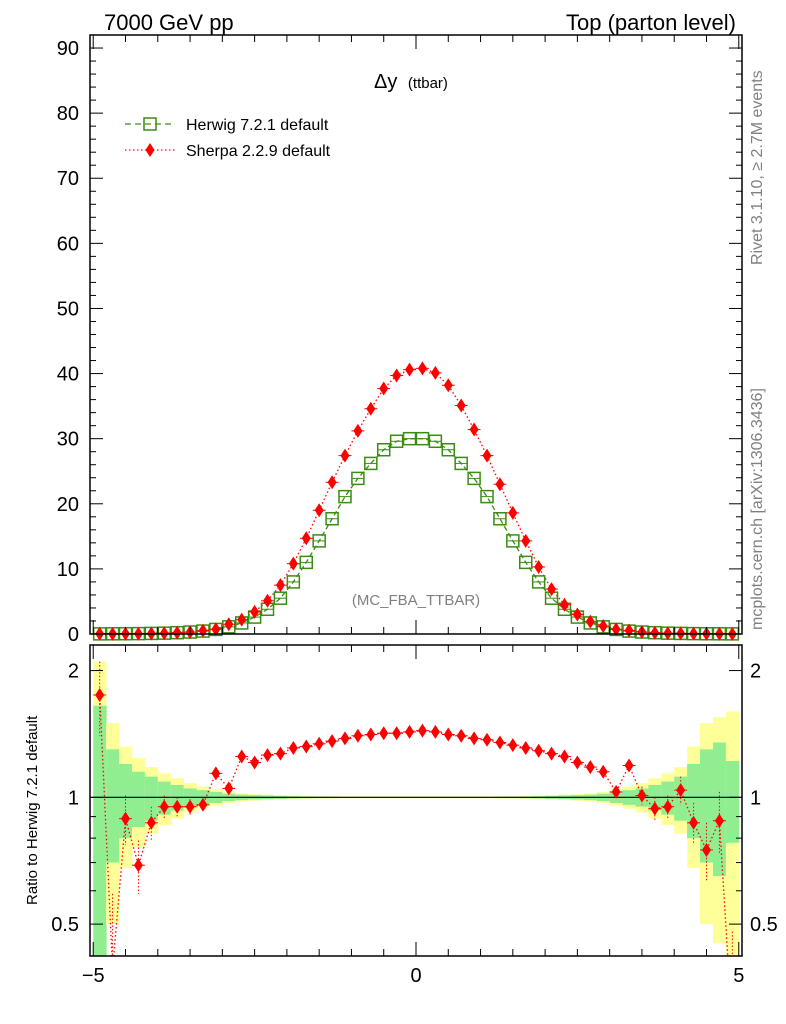  I want to click on plot-title: Δy (ttbar), so click(411, 82).